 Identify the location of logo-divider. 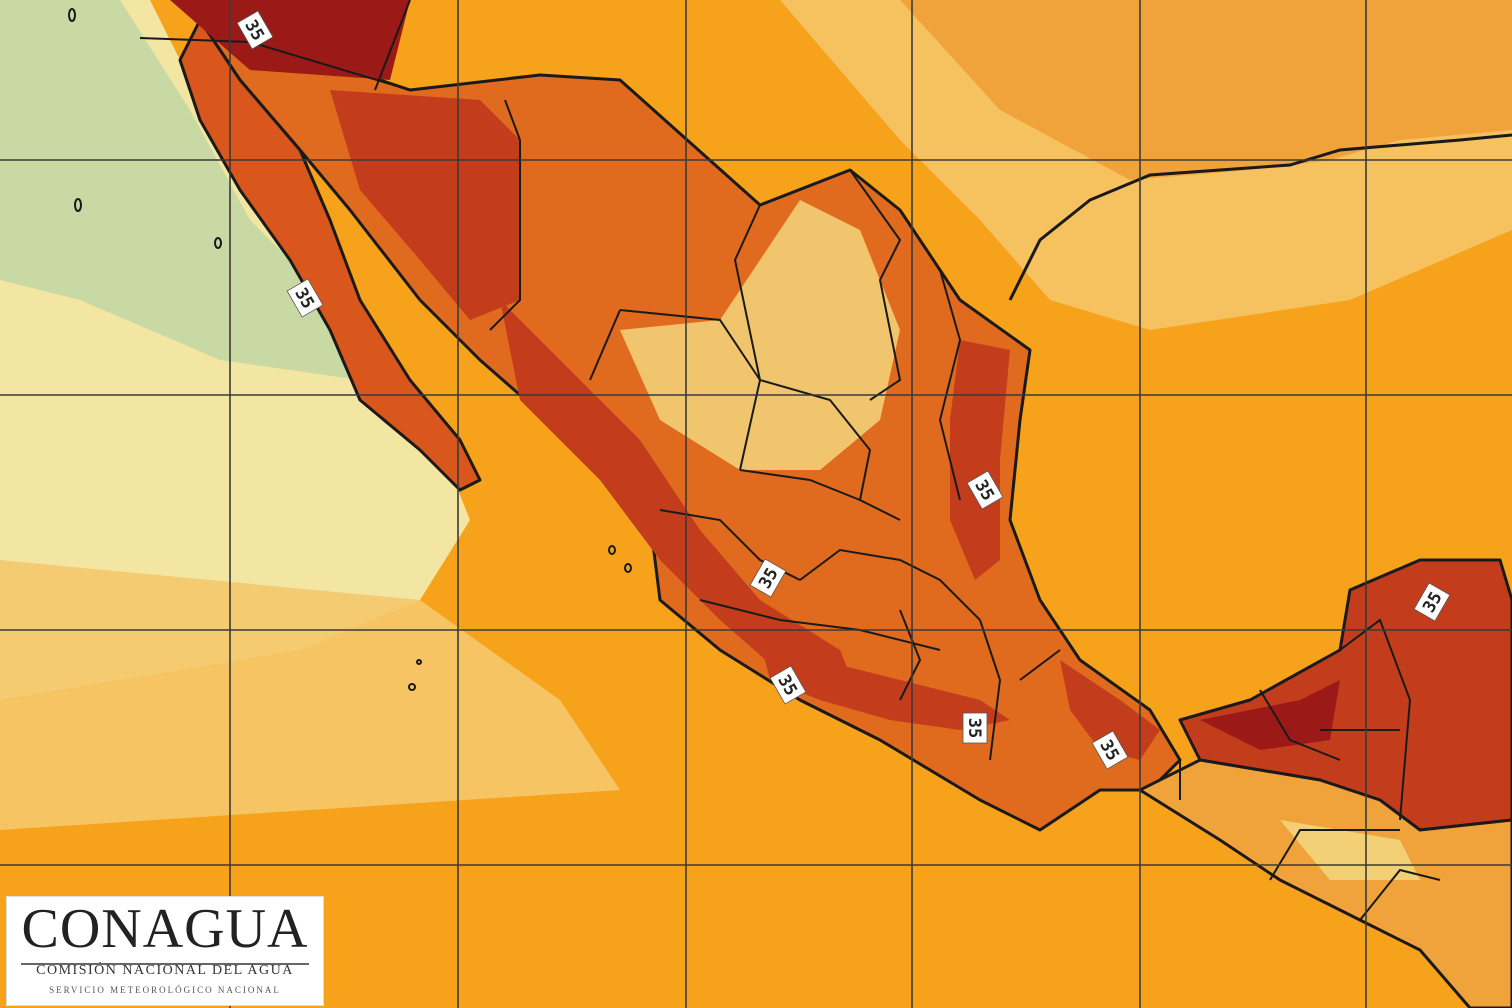
(165, 964).